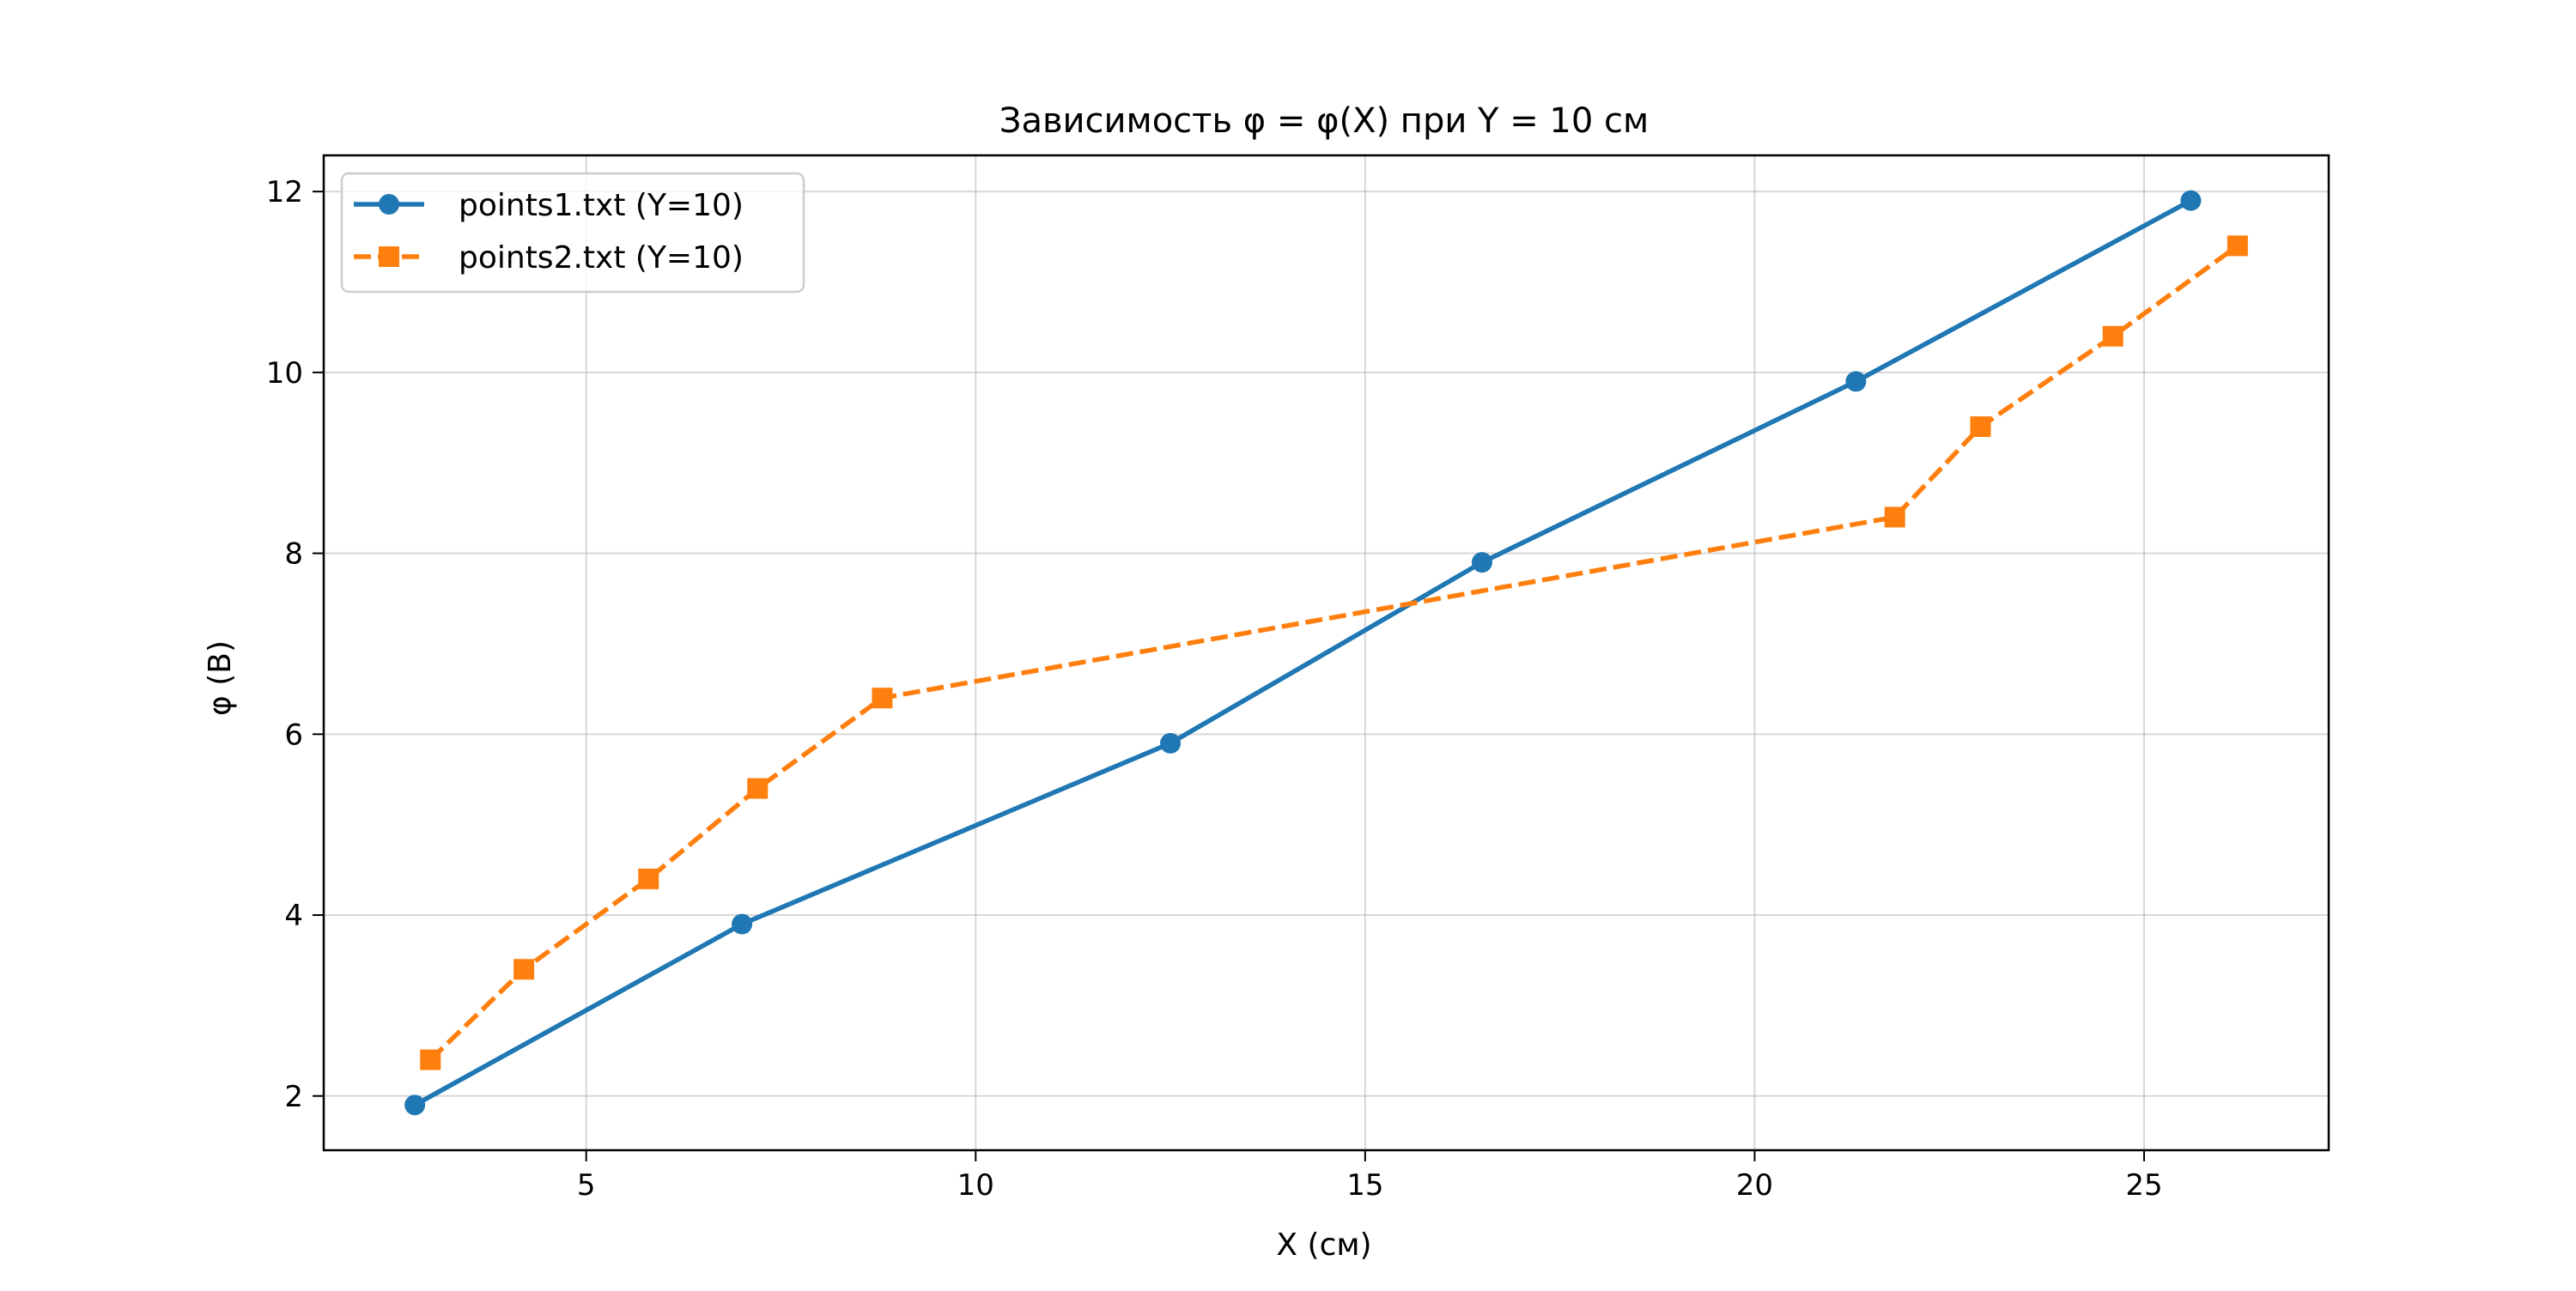 This screenshot has height=1291, width=2576. What do you see at coordinates (284, 192) in the screenshot?
I see `y-tick-label: 12` at bounding box center [284, 192].